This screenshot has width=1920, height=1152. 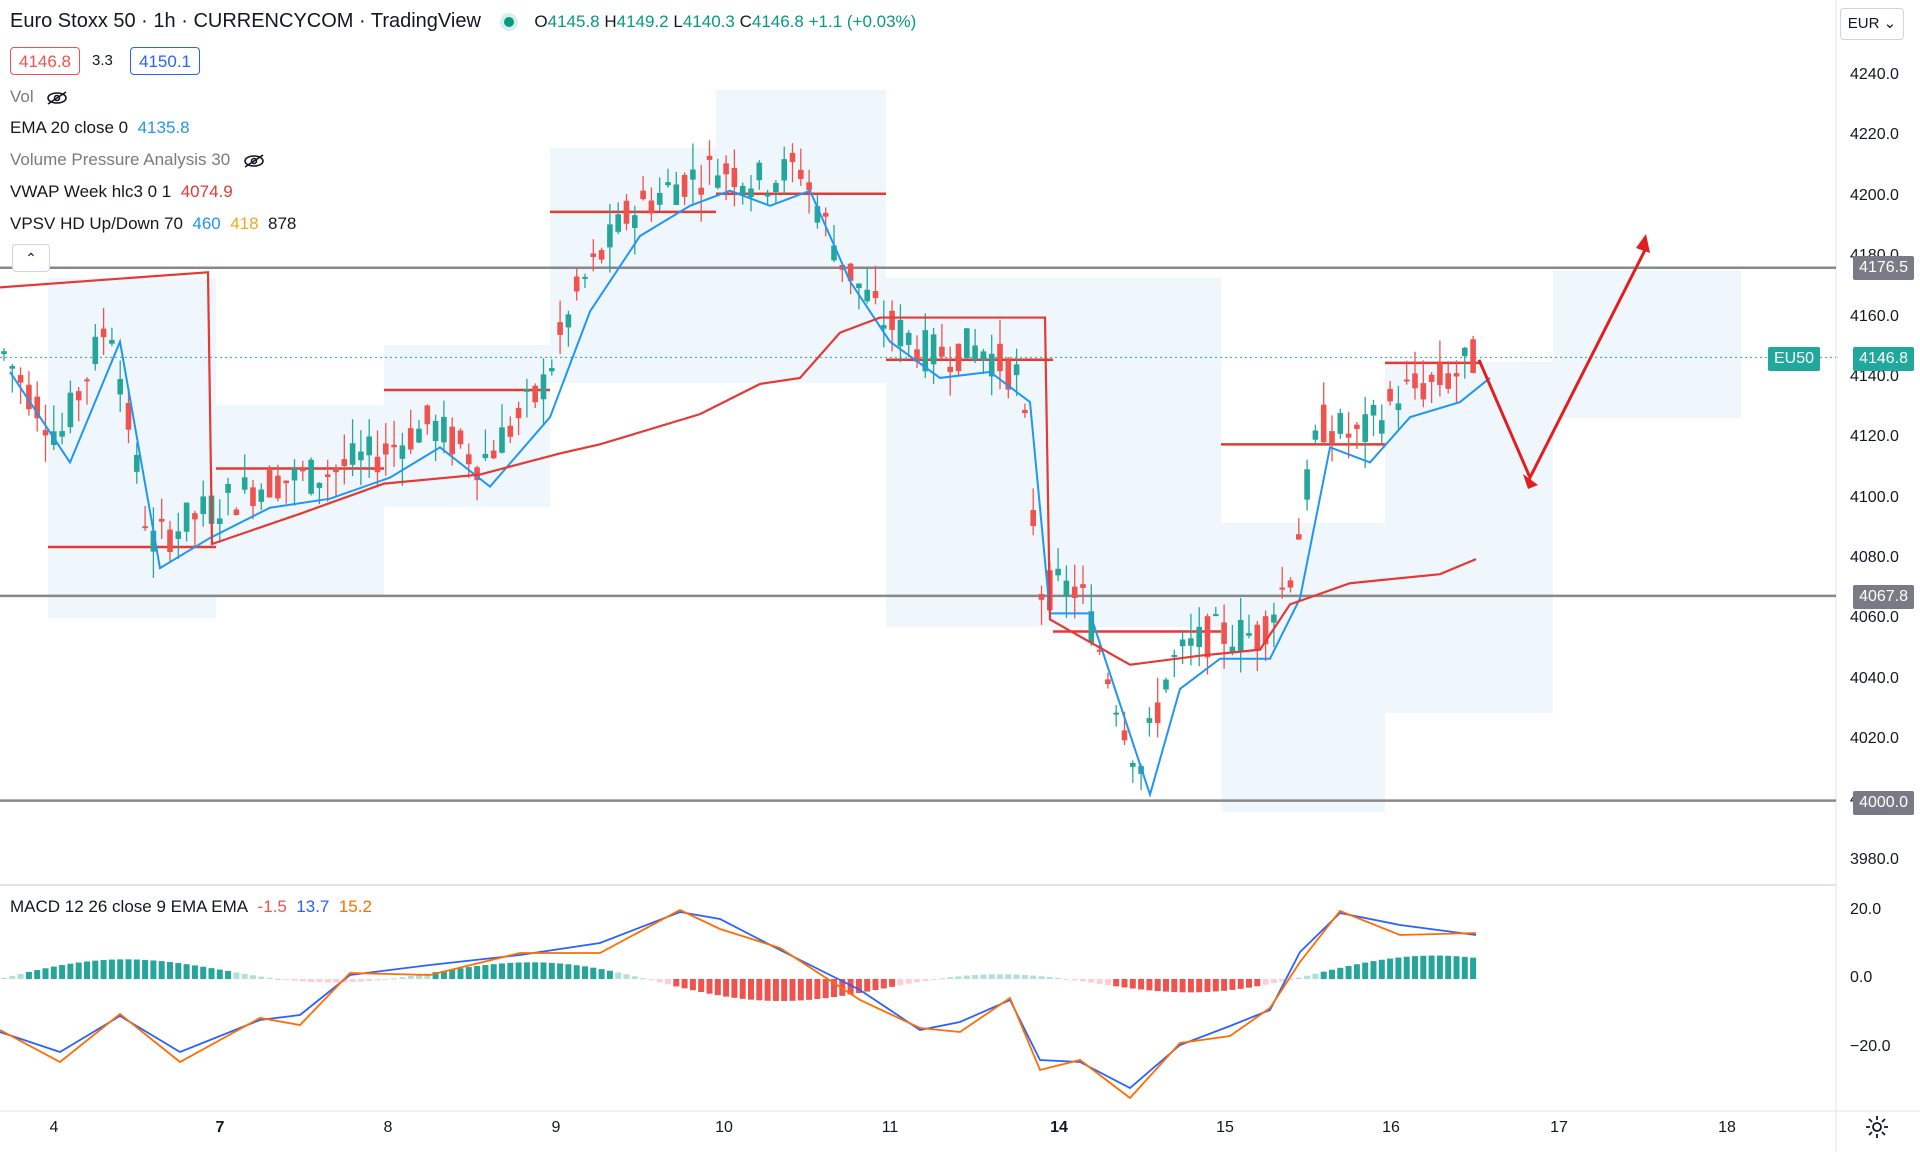 I want to click on buy-price-button: 4150.1, so click(x=165, y=61).